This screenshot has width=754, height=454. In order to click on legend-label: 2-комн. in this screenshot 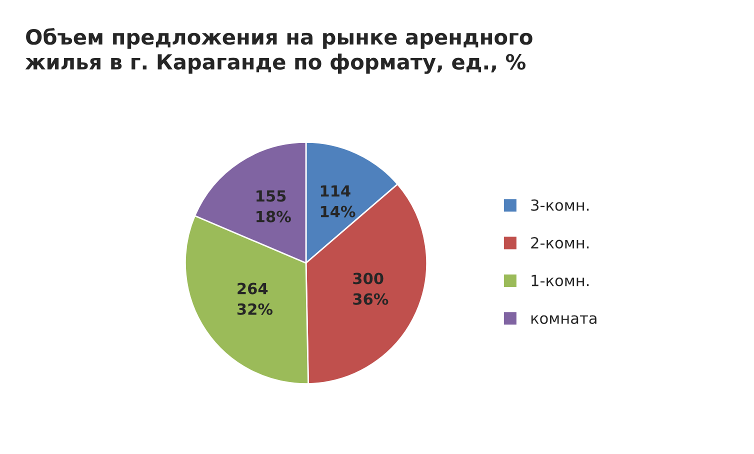, I will do `click(560, 243)`.